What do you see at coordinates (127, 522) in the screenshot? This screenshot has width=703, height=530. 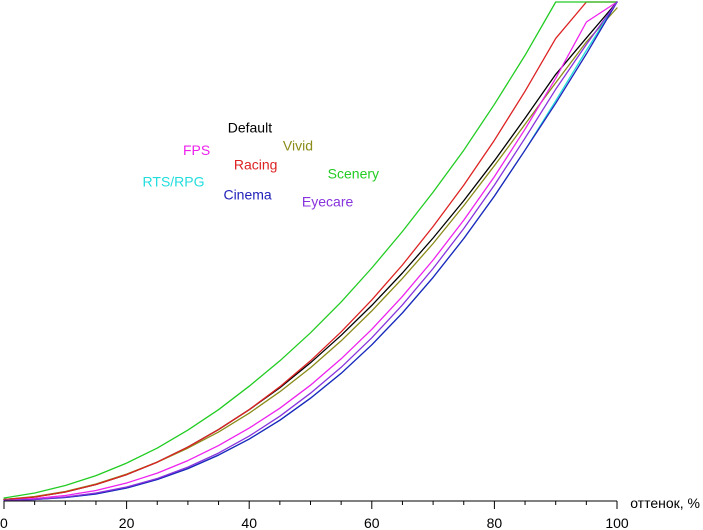 I see `x-tick-label-20: 20` at bounding box center [127, 522].